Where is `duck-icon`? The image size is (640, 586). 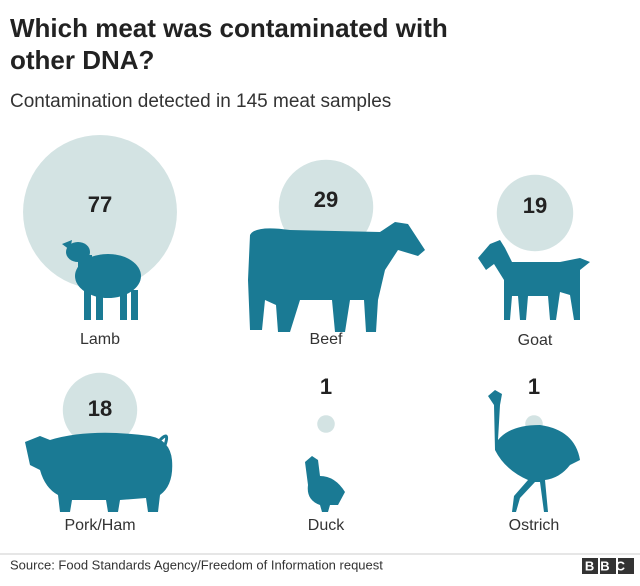
duck-icon is located at coordinates (325, 484).